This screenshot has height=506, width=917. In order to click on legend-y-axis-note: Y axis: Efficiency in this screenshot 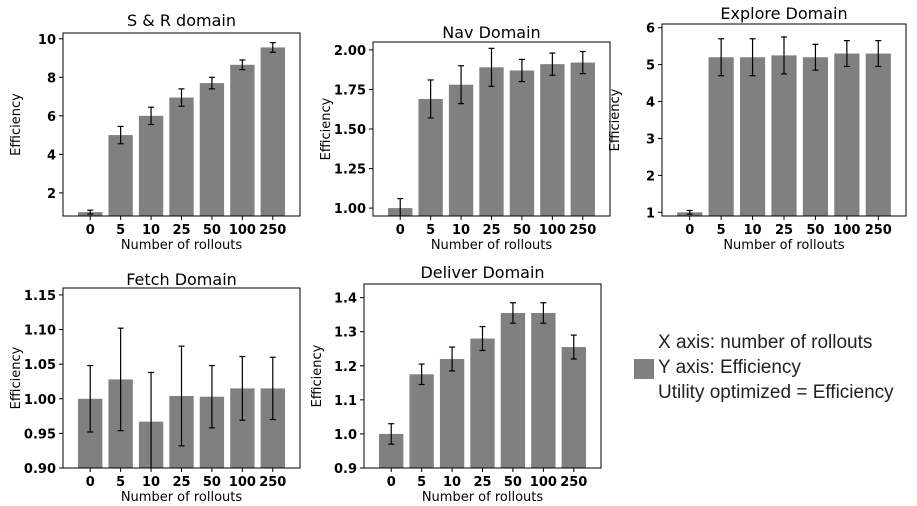, I will do `click(729, 367)`.